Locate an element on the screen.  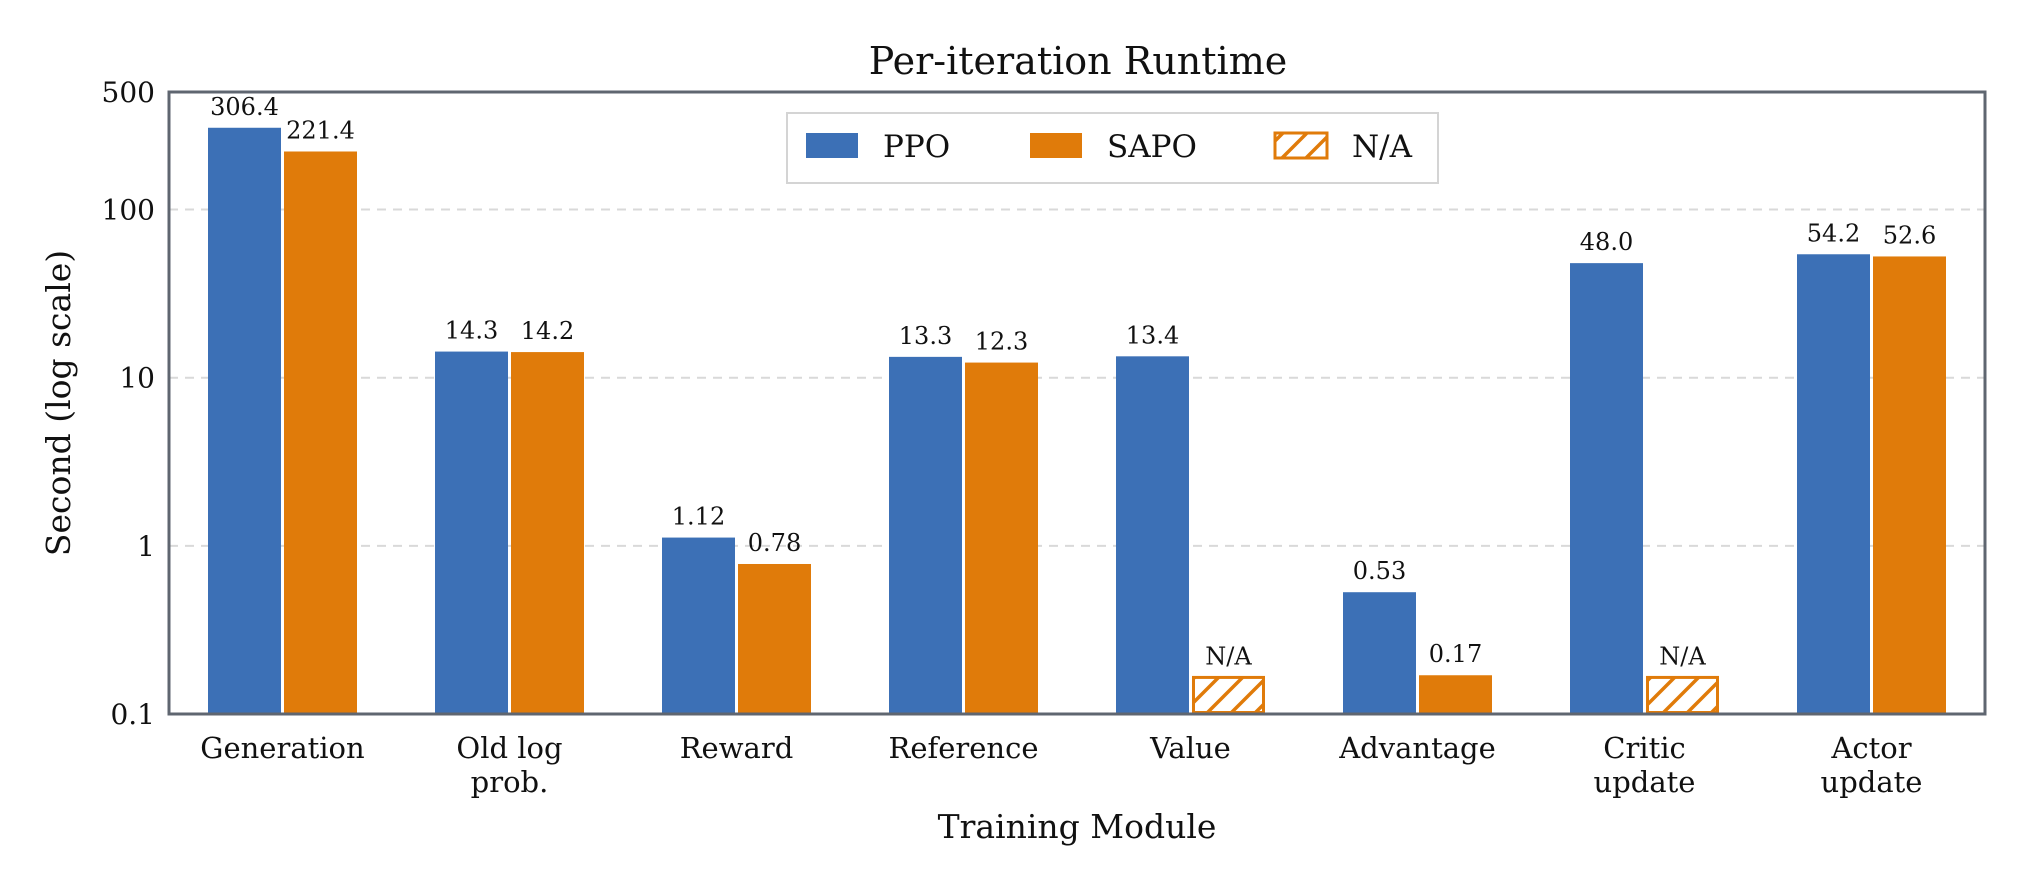
x-category-label: Critic update is located at coordinates (1645, 765).